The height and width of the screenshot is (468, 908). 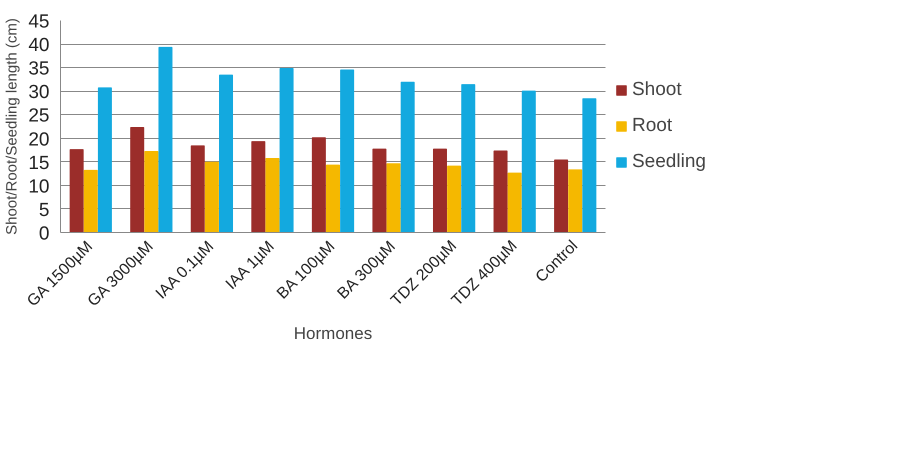 I want to click on legend-label: Root, so click(x=652, y=126).